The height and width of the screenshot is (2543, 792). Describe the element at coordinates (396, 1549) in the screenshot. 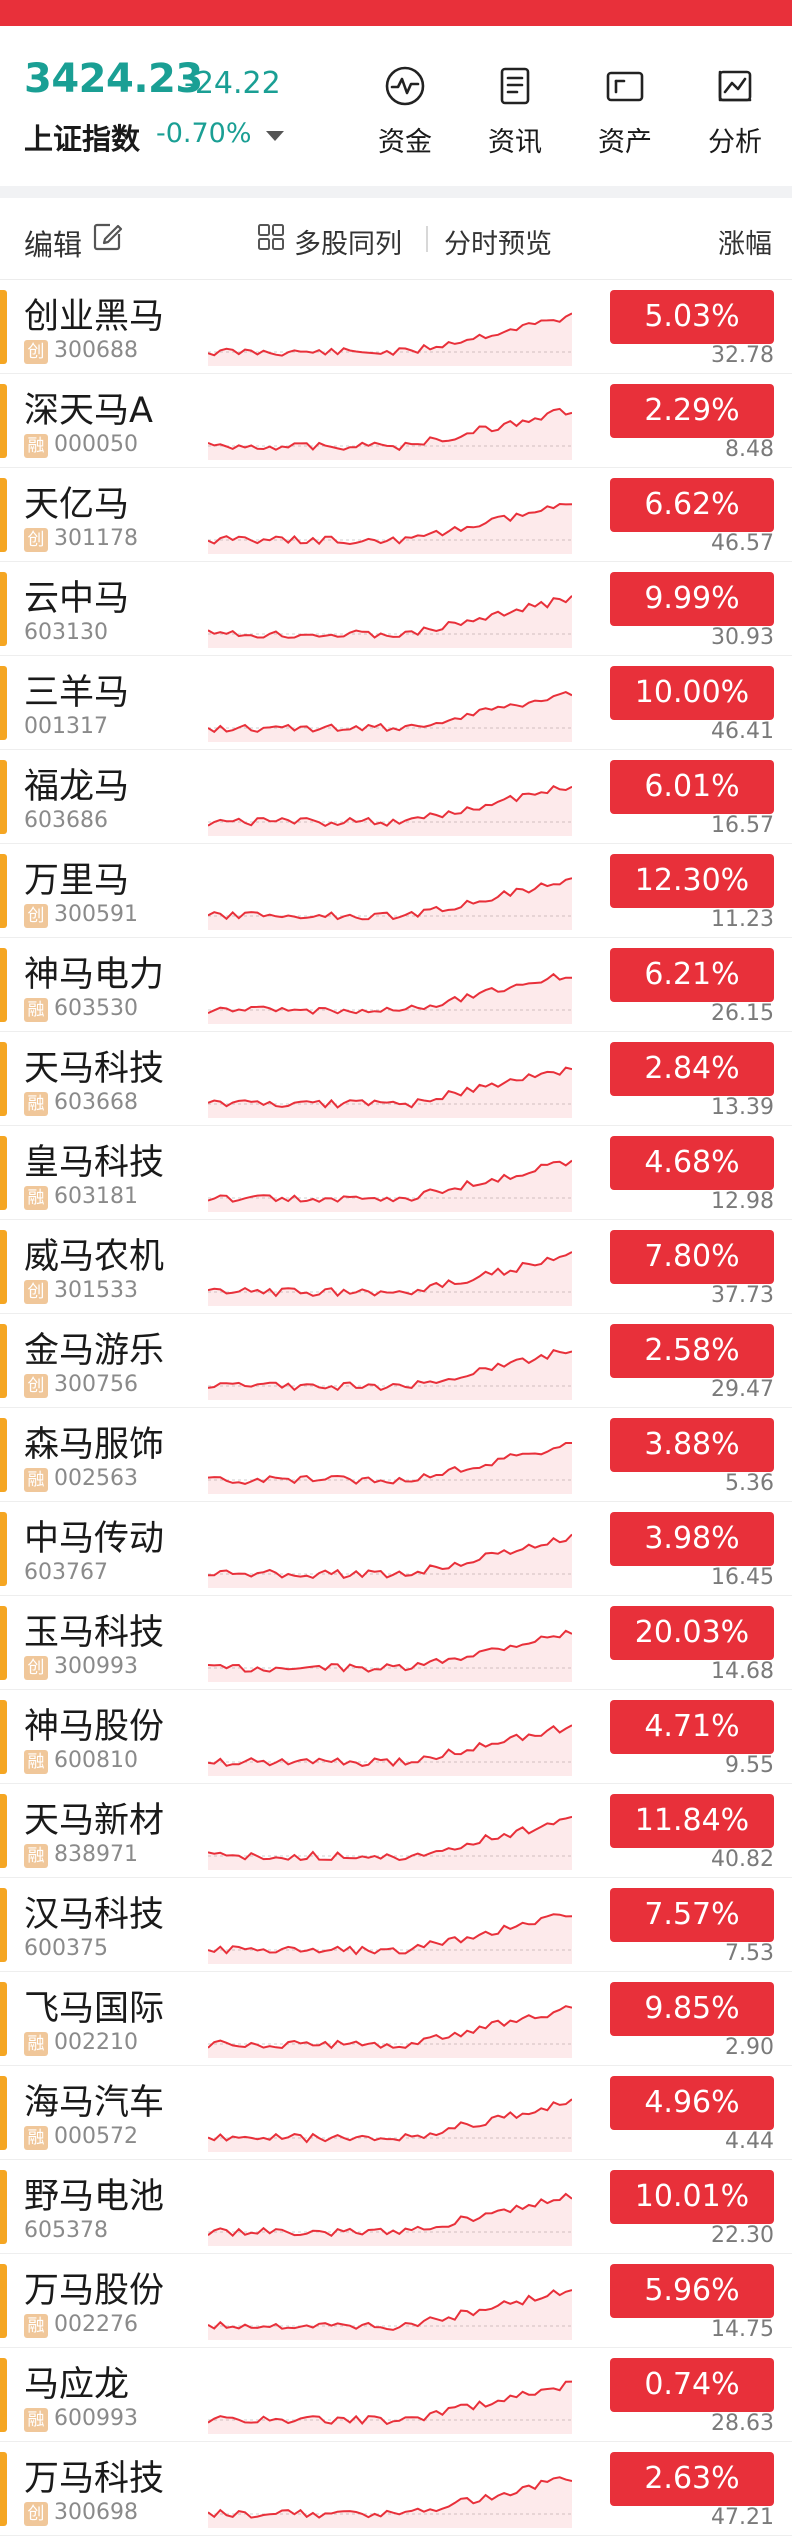

I see `stock-row: 中马传动 603767 3.98% 16.45` at that location.